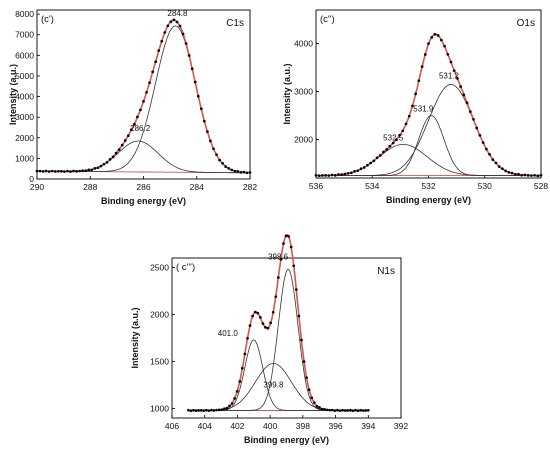 This screenshot has height=458, width=550. What do you see at coordinates (177, 13) in the screenshot?
I see `peak-label: 284.8` at bounding box center [177, 13].